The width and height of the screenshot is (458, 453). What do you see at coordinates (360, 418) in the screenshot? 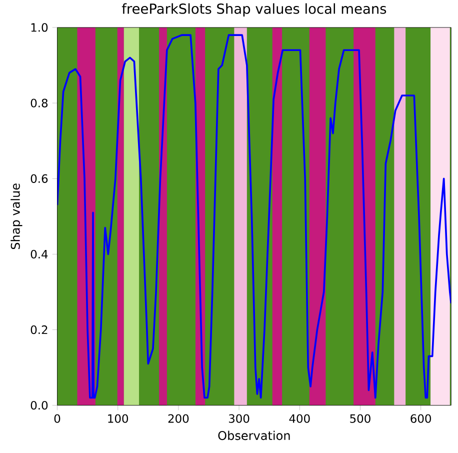
I see `x-tick-label: 500` at bounding box center [360, 418].